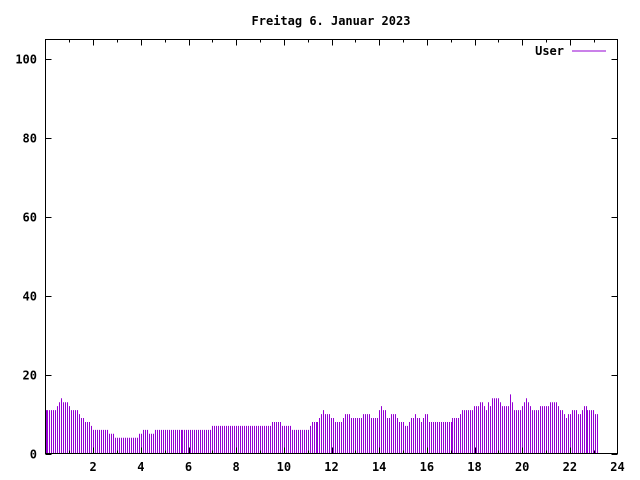  I want to click on y-tick-label: 100, so click(26, 60).